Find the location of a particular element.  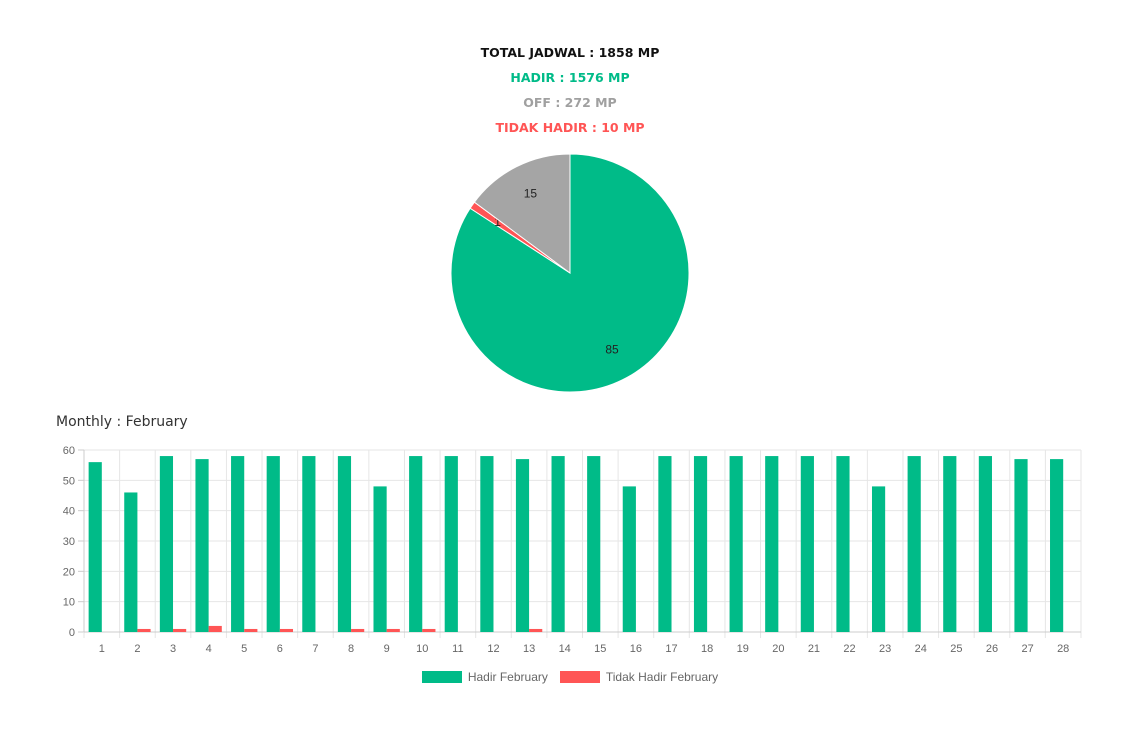

x-tick-label-23: 23 is located at coordinates (885, 649).